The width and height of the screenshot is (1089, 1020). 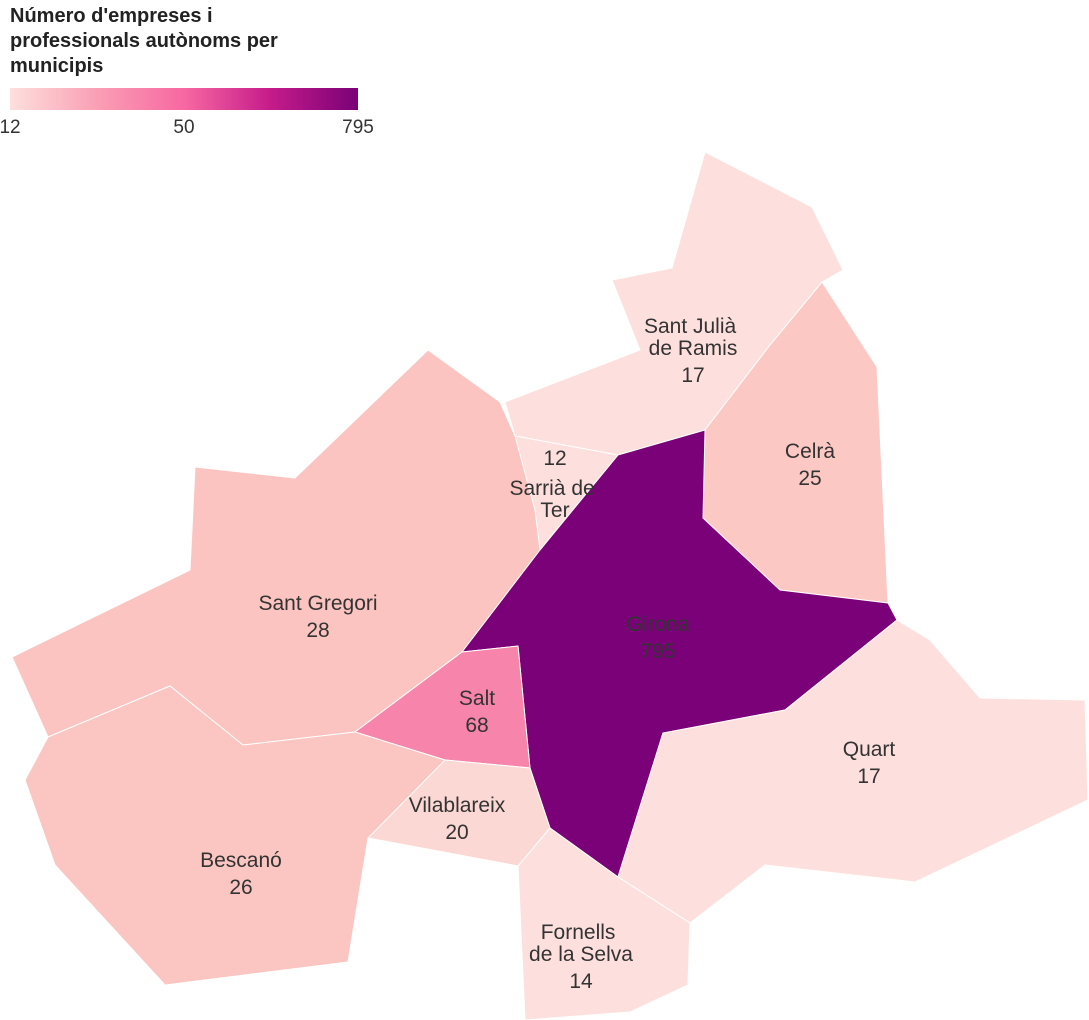 What do you see at coordinates (809, 478) in the screenshot?
I see `region-value: 25` at bounding box center [809, 478].